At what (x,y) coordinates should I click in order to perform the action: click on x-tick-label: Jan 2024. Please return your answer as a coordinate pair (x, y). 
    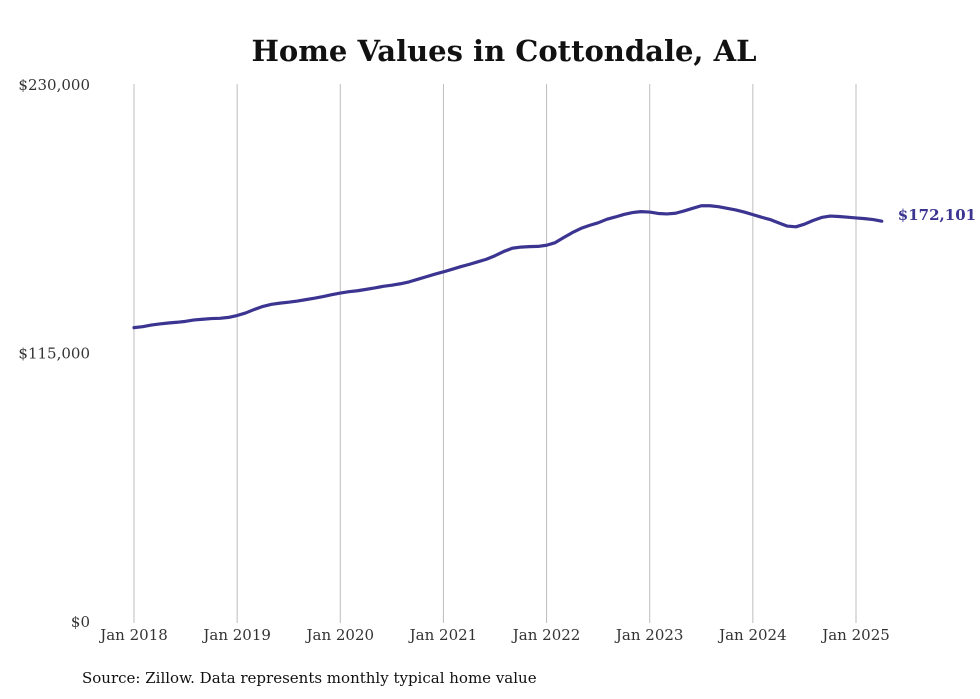
    Looking at the image, I should click on (752, 635).